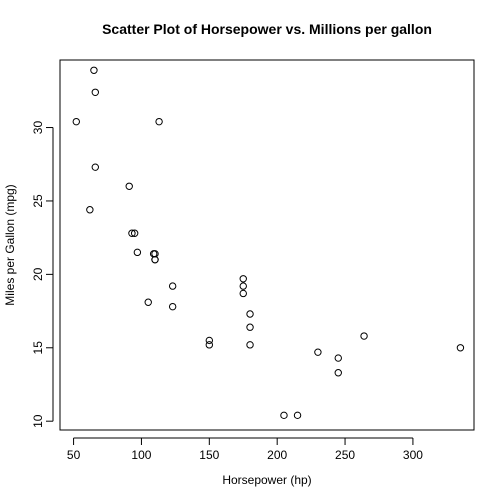 The height and width of the screenshot is (504, 504). I want to click on y-tick-label: 30, so click(38, 128).